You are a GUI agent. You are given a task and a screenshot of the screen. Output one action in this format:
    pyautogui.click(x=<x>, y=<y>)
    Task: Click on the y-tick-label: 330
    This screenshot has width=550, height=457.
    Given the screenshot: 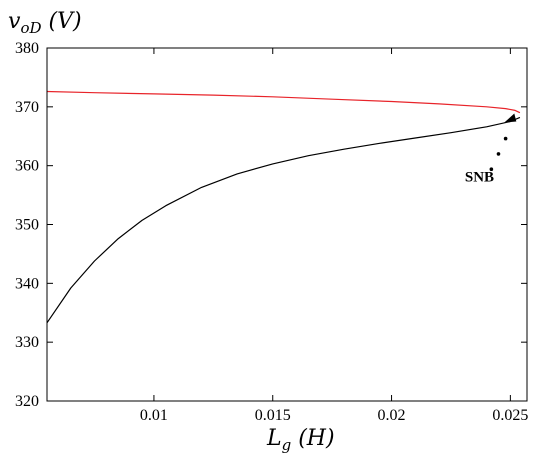 What is the action you would take?
    pyautogui.click(x=27, y=342)
    